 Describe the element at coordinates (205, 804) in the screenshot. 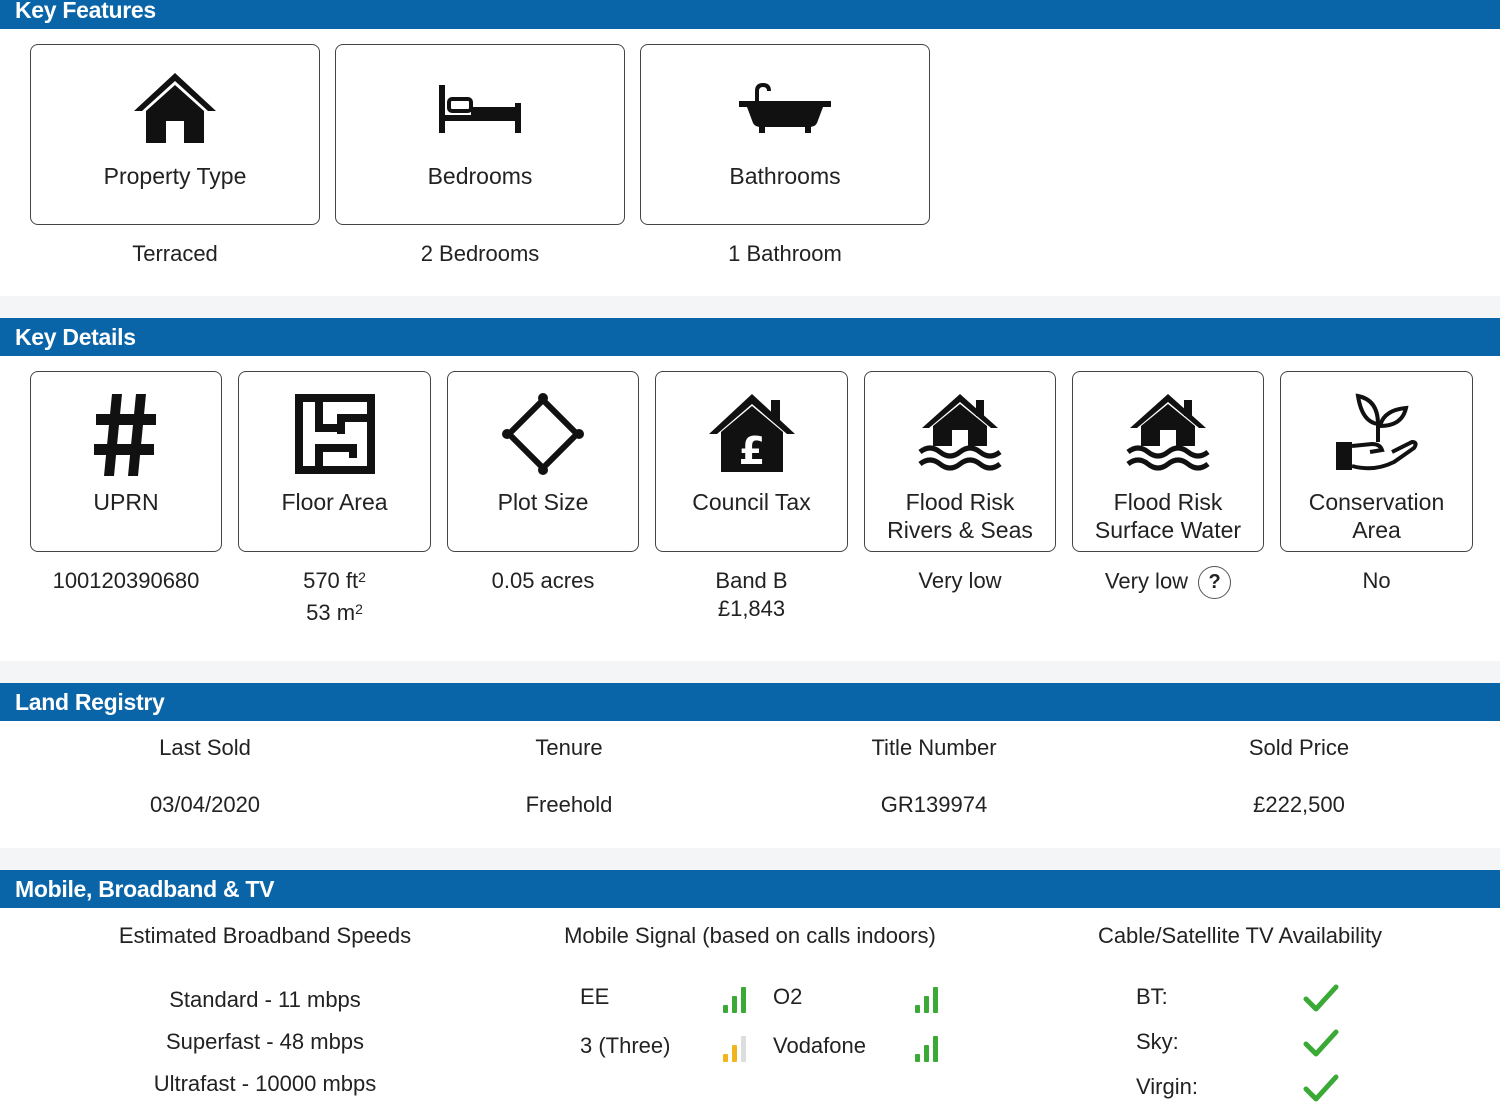

I see `last-sold-value: 03/04/2020` at that location.